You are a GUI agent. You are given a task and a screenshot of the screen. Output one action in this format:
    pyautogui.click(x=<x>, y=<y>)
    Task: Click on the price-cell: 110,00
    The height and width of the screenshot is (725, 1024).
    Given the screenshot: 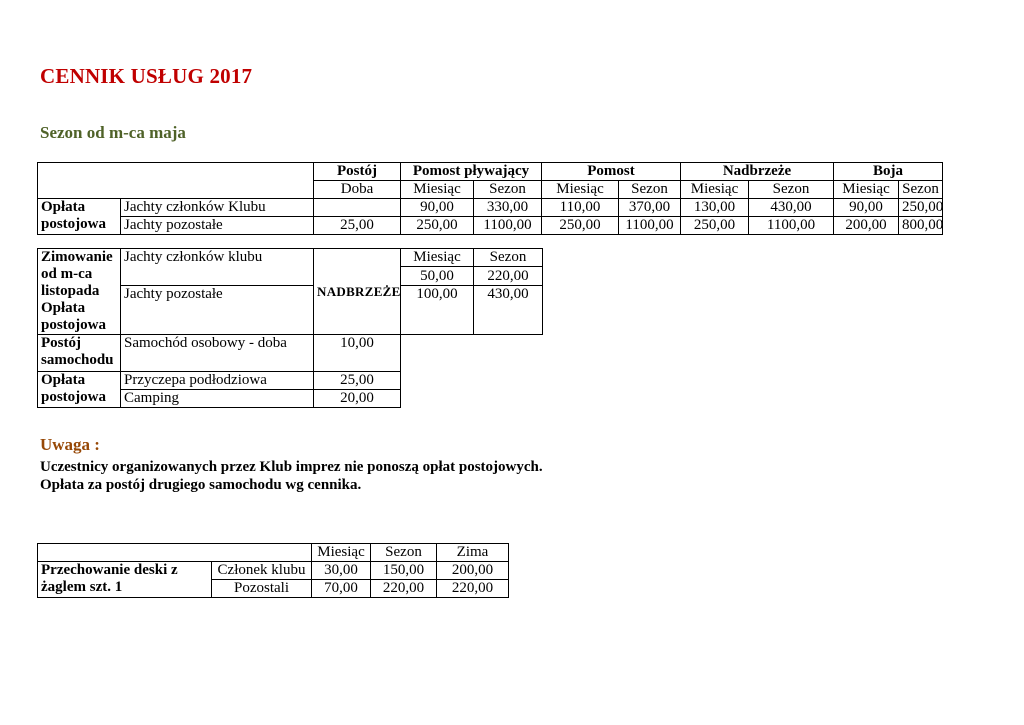 What is the action you would take?
    pyautogui.click(x=580, y=207)
    